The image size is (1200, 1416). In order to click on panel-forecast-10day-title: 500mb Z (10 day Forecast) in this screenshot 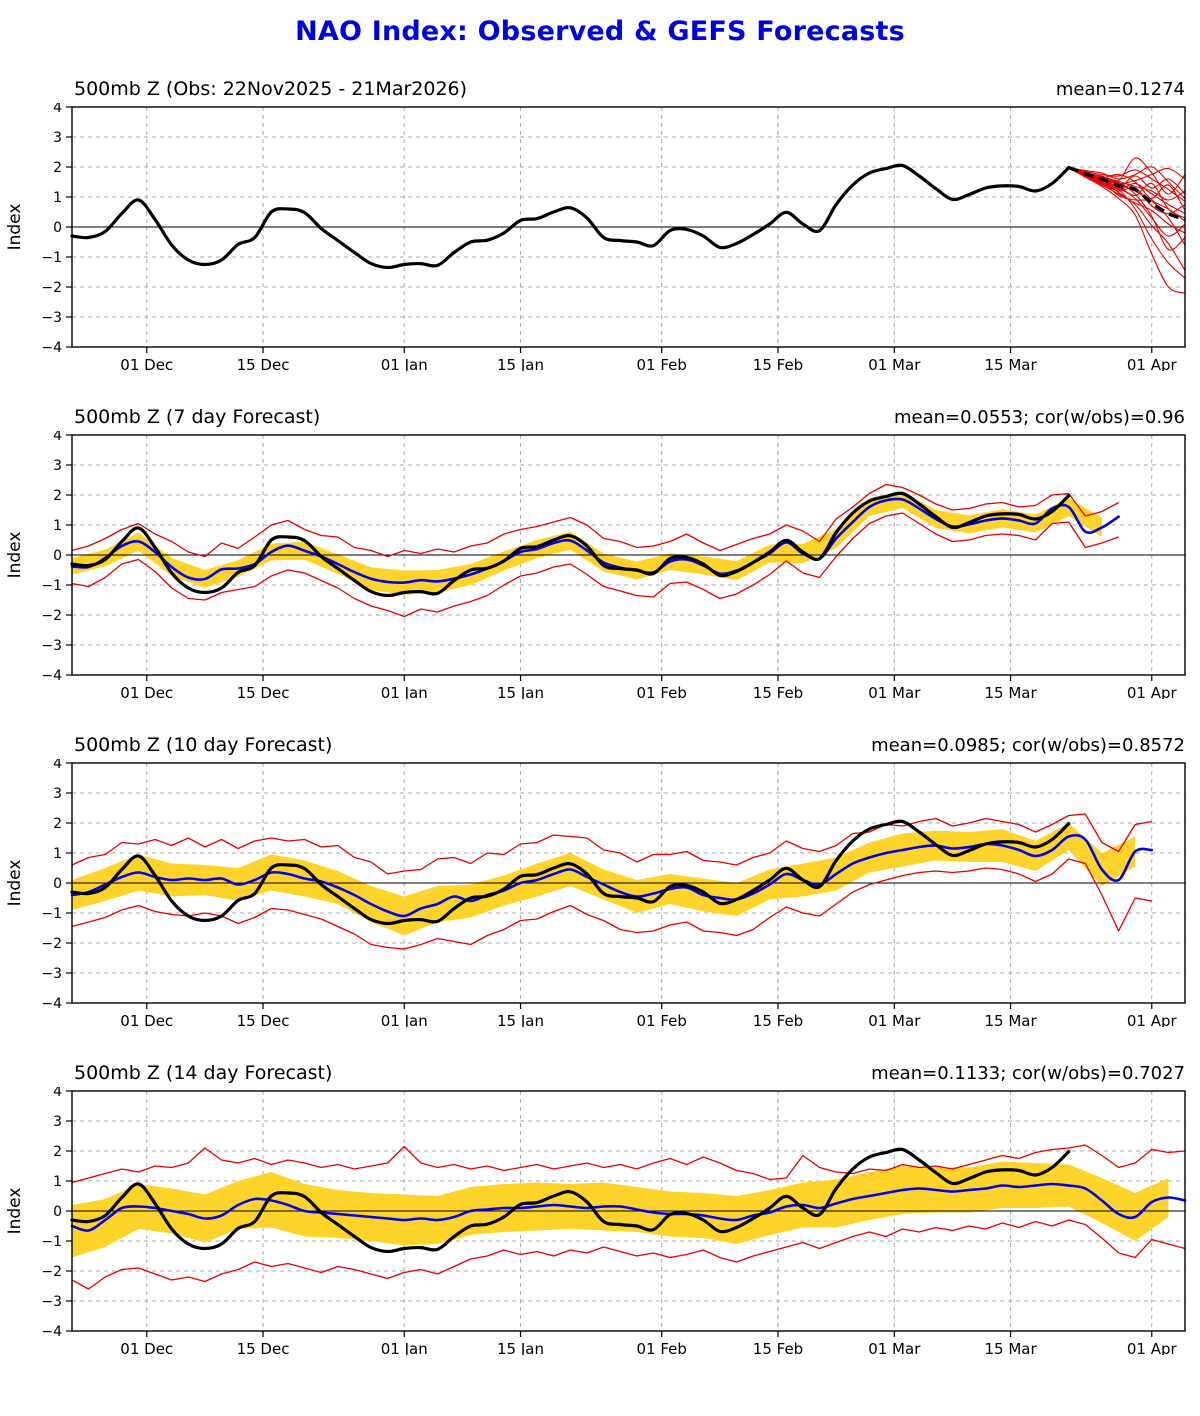, I will do `click(203, 745)`.